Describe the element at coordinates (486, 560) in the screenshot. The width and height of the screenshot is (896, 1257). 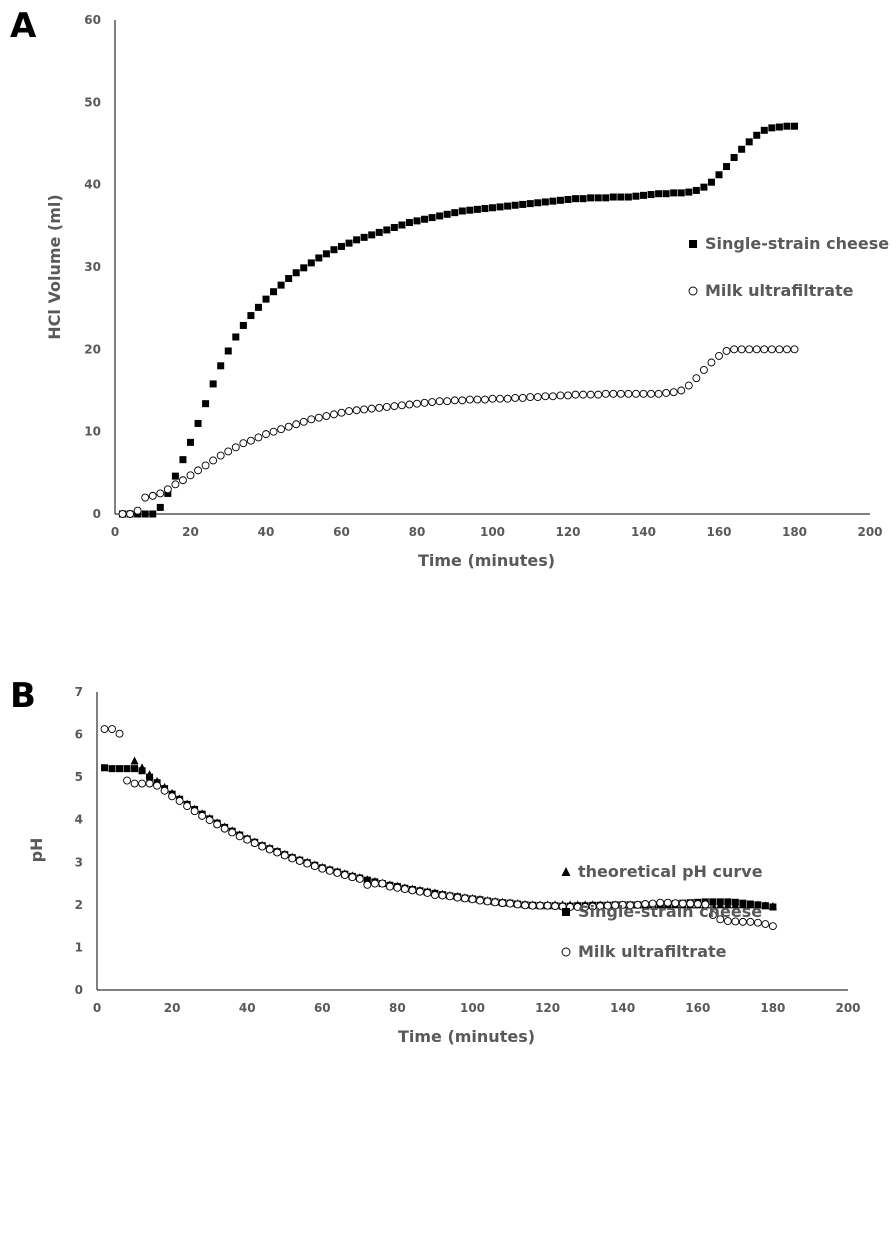
I see `x-axis-title: Time (minutes)` at that location.